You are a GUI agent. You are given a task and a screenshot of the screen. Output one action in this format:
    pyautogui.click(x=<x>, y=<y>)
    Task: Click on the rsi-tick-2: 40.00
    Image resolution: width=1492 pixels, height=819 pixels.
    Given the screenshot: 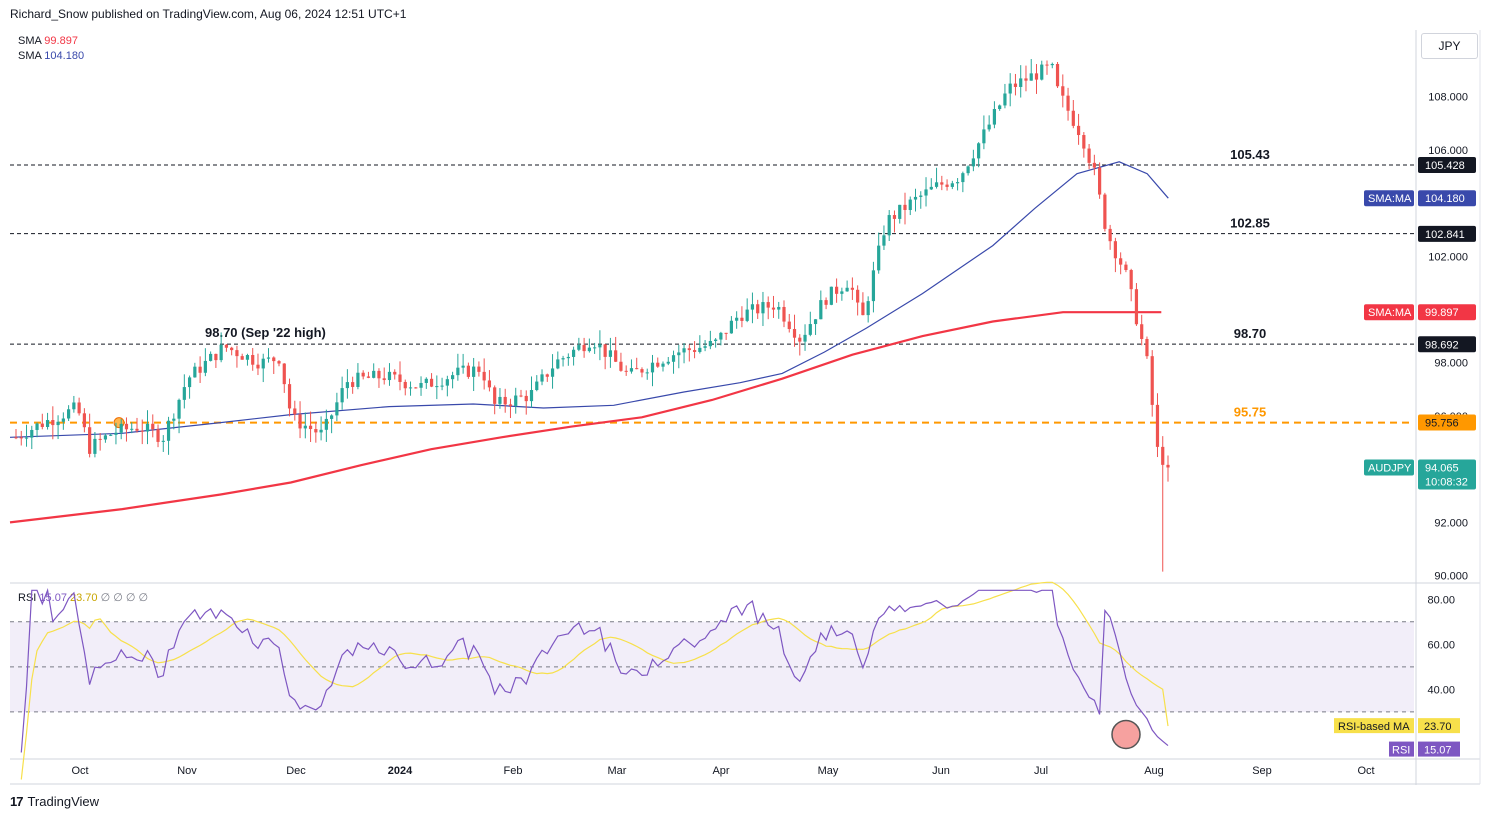 What is the action you would take?
    pyautogui.click(x=1441, y=690)
    